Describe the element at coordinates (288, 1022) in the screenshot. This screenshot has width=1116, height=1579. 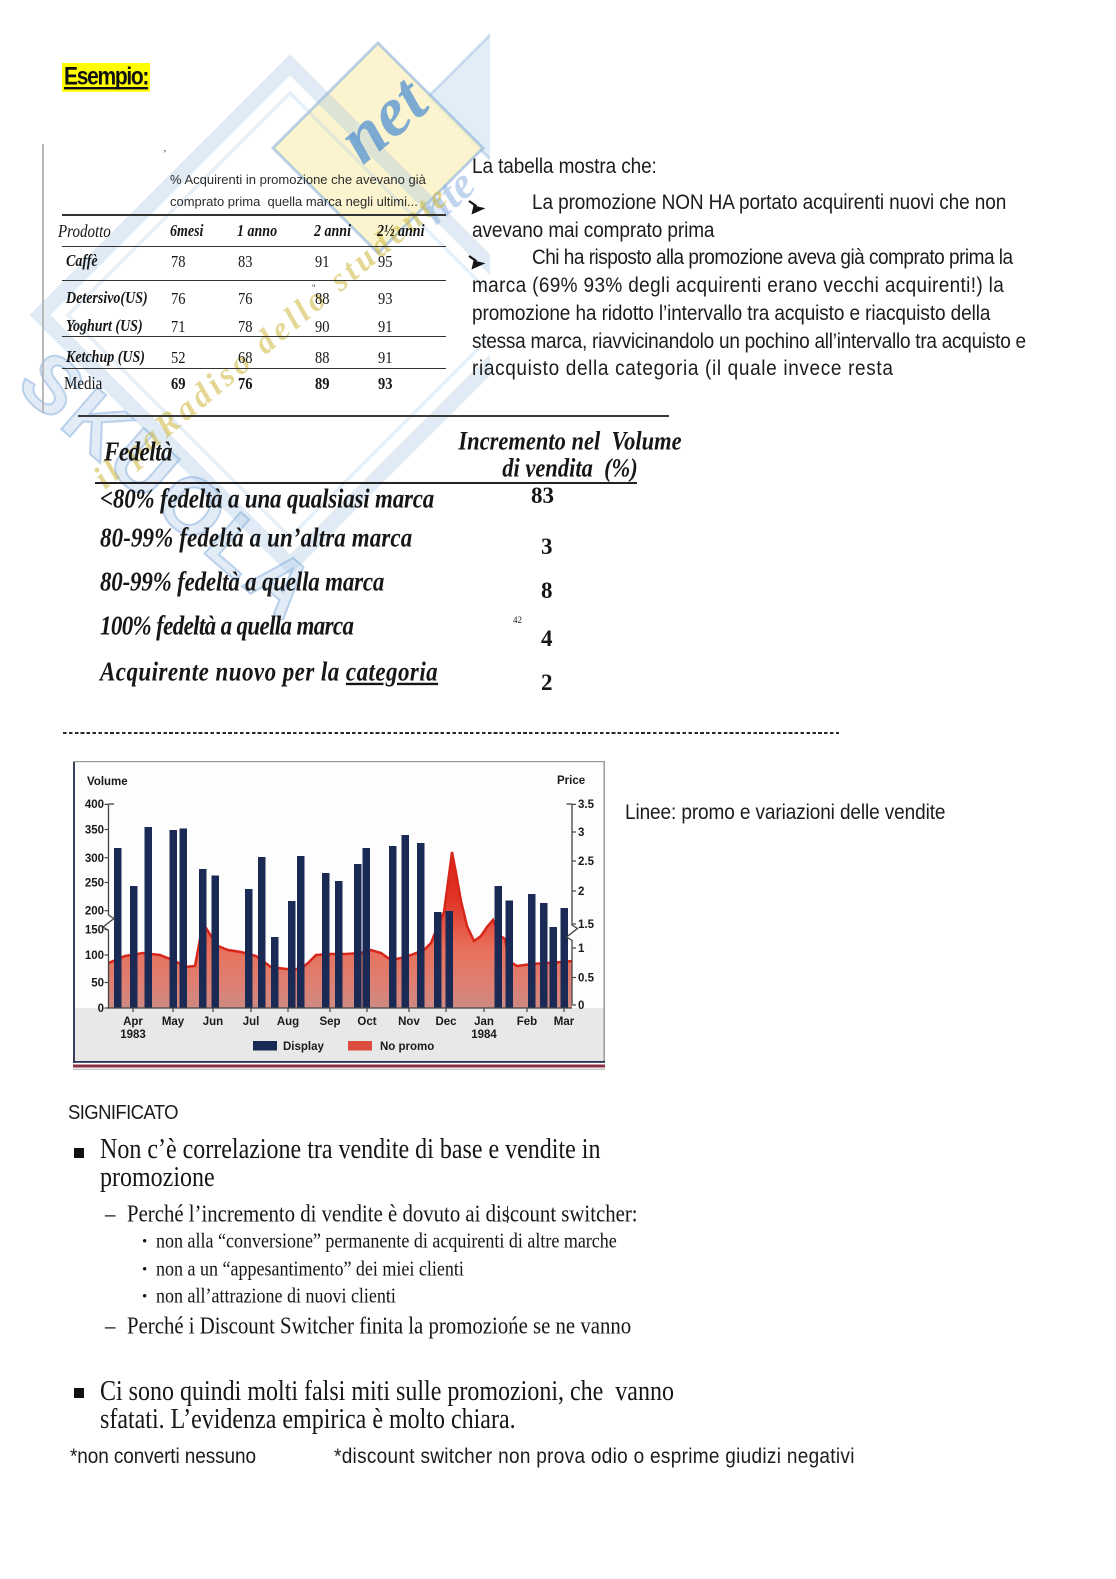
I see `svg-text: Aug` at that location.